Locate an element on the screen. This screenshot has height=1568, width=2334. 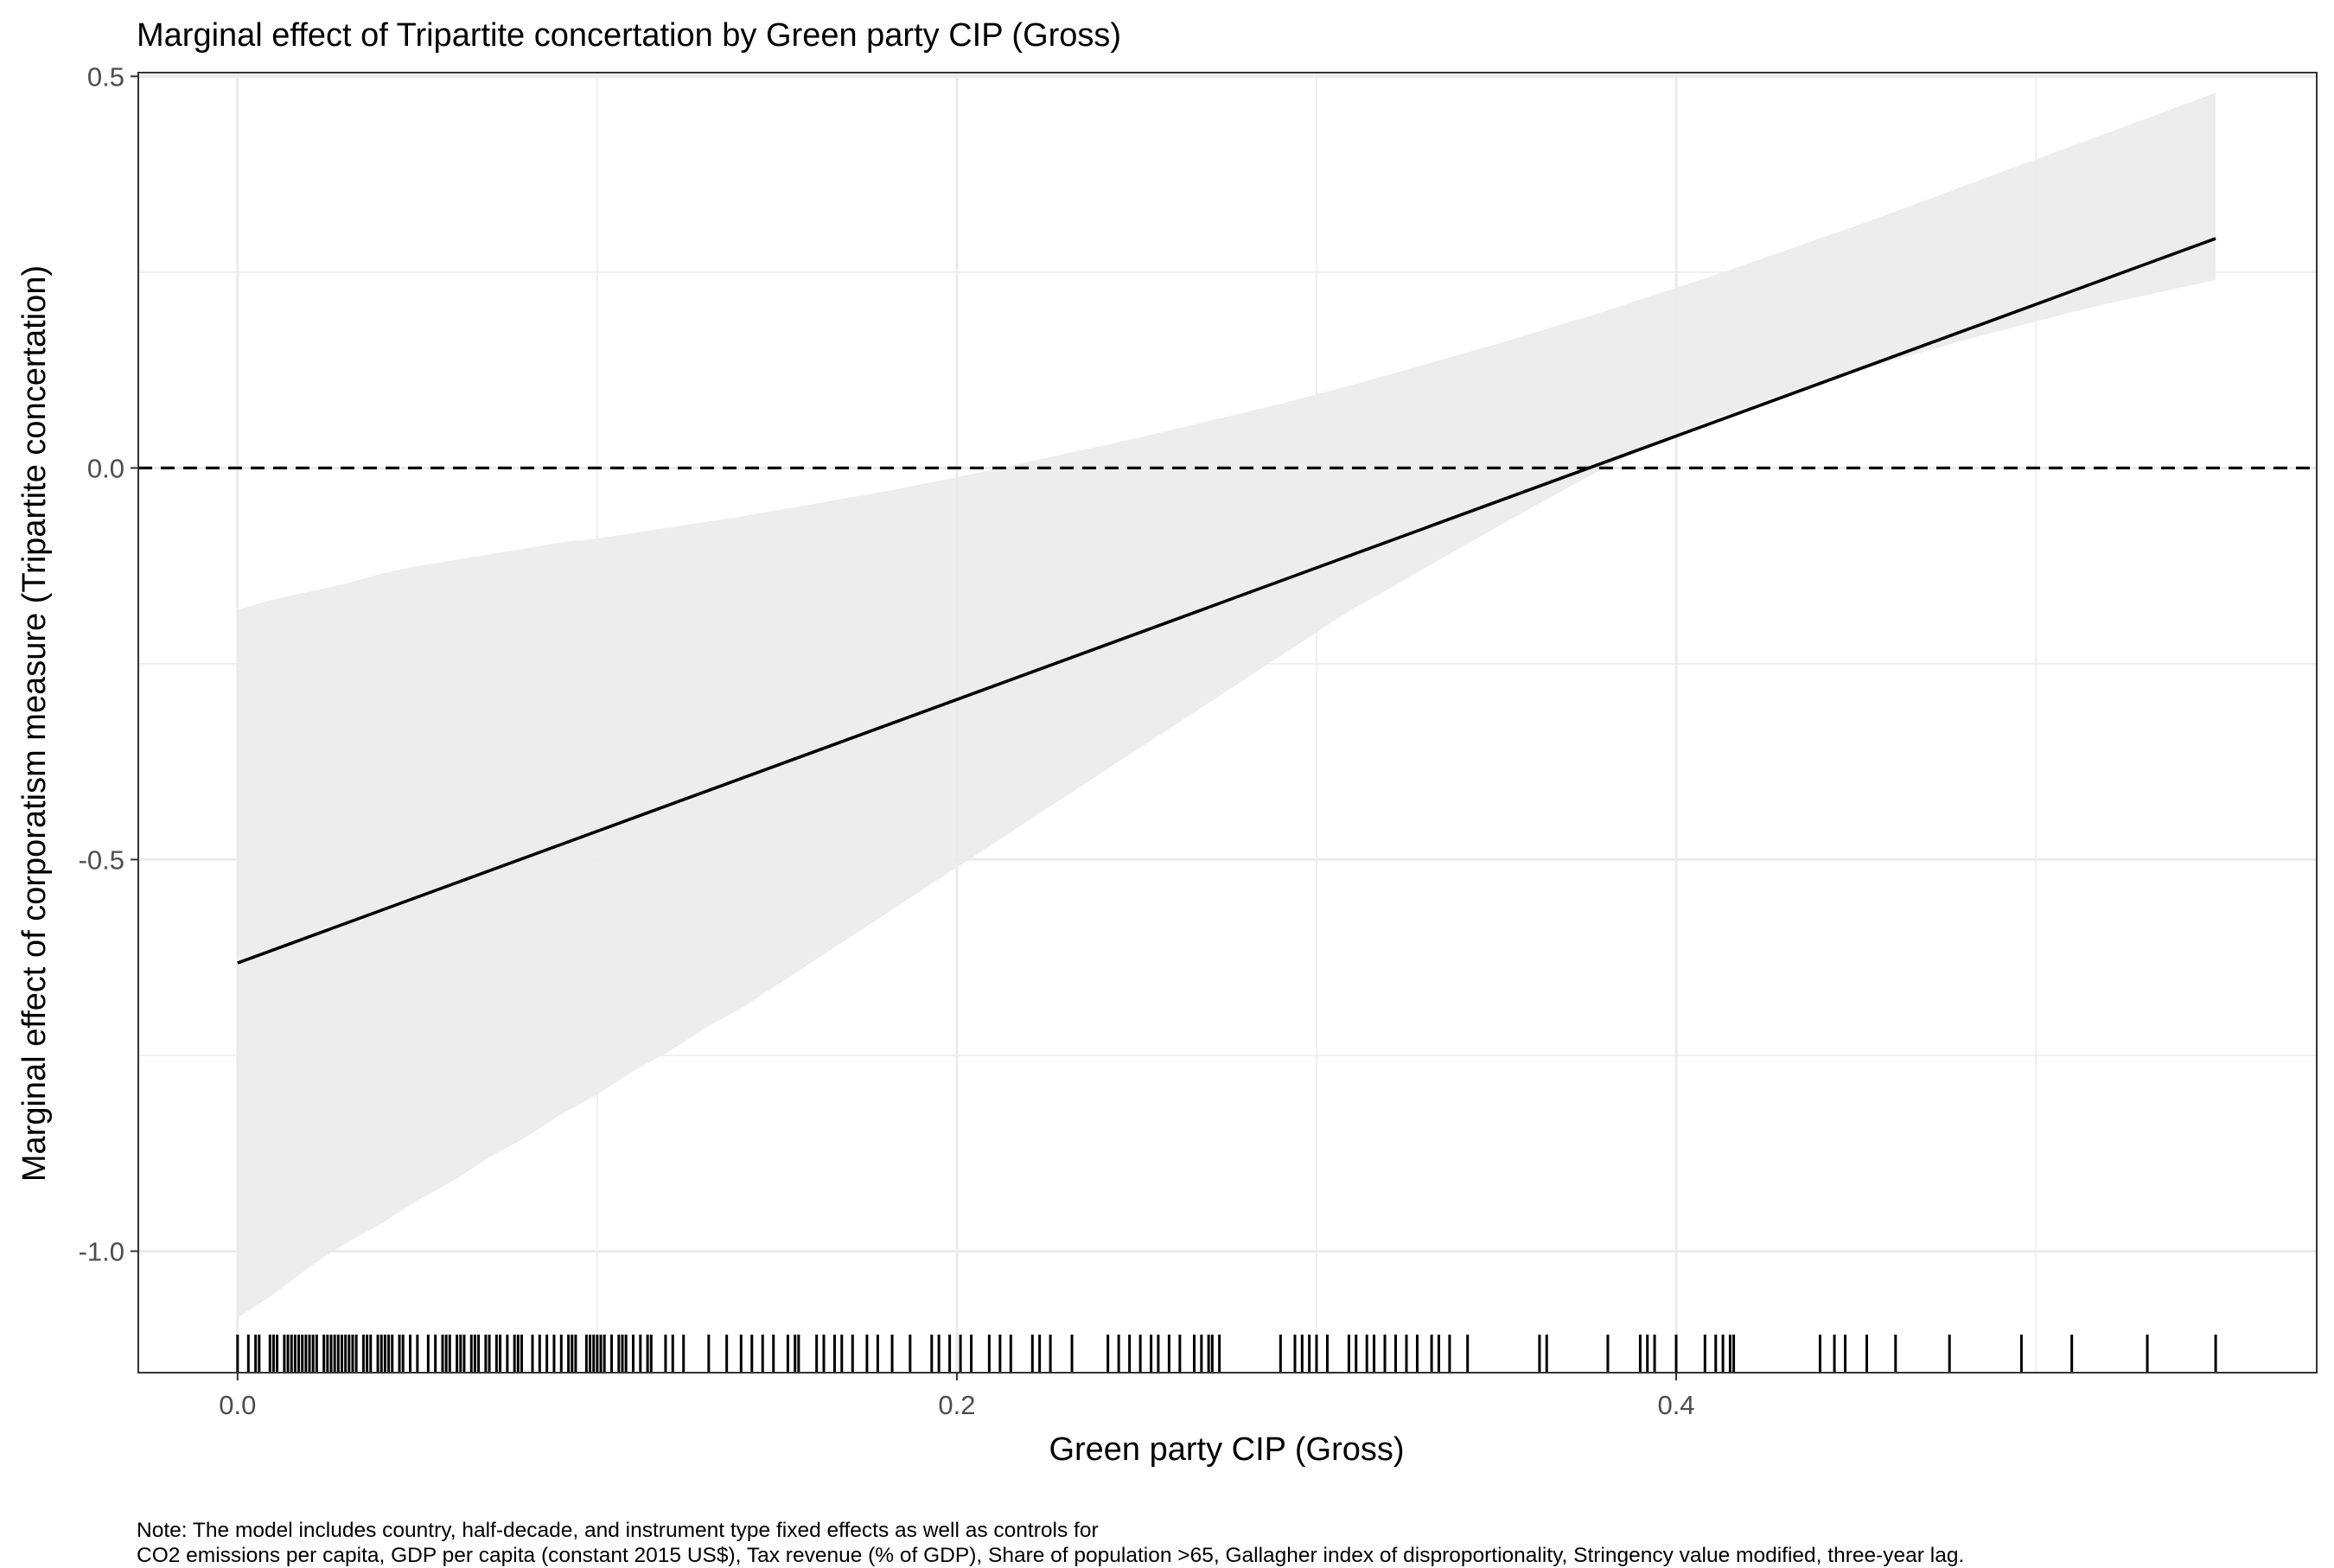
y-tick-label: -0.5 is located at coordinates (102, 860).